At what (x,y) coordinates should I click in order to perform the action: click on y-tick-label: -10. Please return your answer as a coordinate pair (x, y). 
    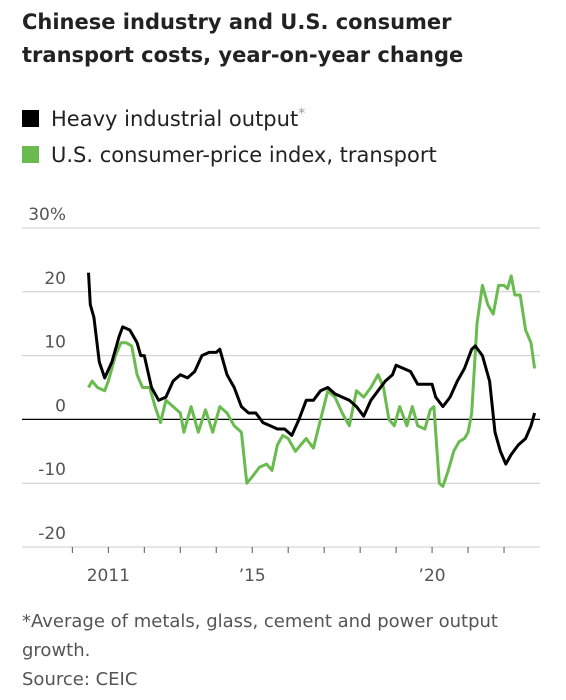
    Looking at the image, I should click on (52, 470).